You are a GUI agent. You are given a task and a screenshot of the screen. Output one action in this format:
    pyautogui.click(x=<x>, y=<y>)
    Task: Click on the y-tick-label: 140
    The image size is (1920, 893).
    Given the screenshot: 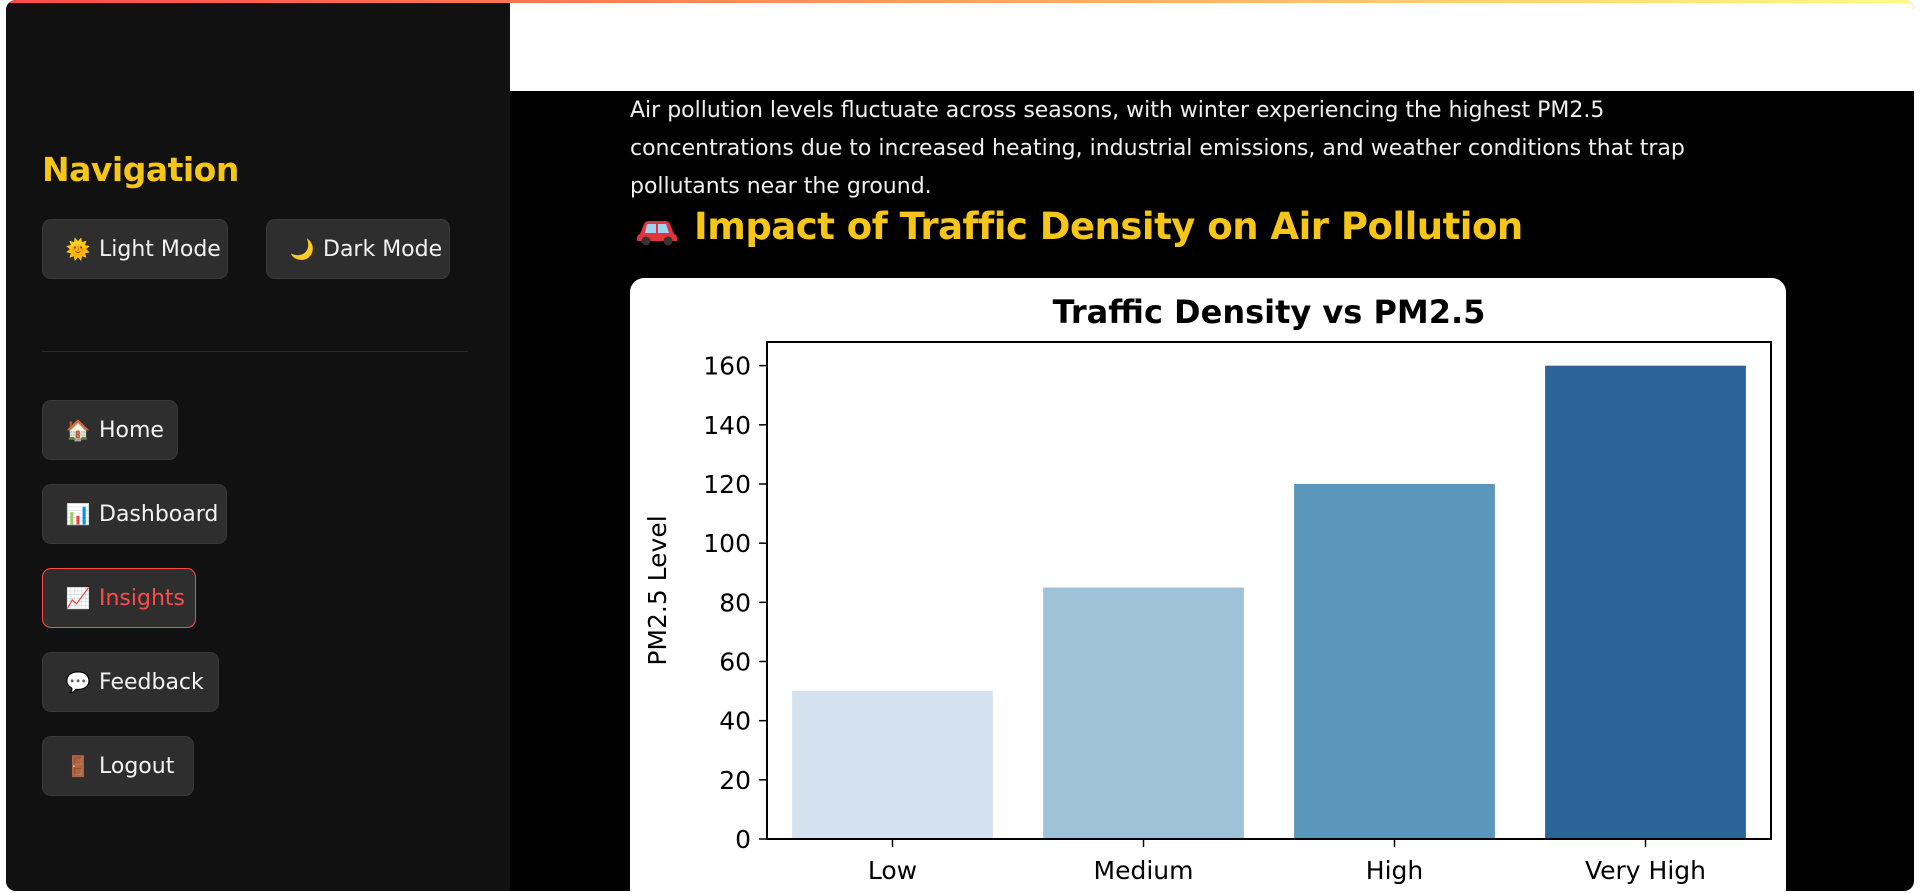 What is the action you would take?
    pyautogui.click(x=727, y=425)
    